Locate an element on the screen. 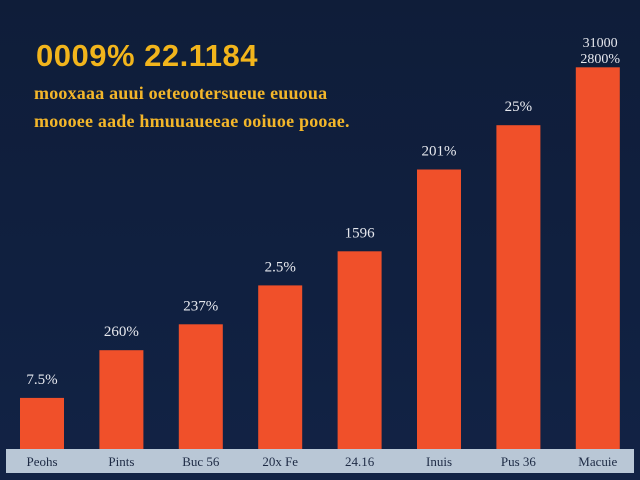 Image resolution: width=640 pixels, height=480 pixels. corner-note-line-2: 2800% is located at coordinates (600, 59).